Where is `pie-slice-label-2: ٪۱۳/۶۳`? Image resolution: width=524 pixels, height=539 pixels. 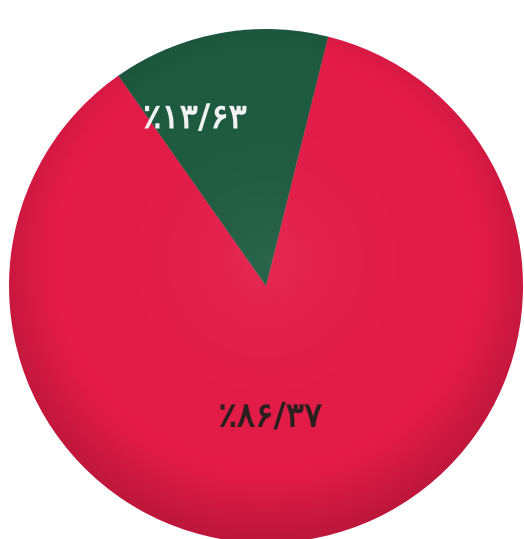 pie-slice-label-2: ٪۱۳/۶۳ is located at coordinates (195, 117).